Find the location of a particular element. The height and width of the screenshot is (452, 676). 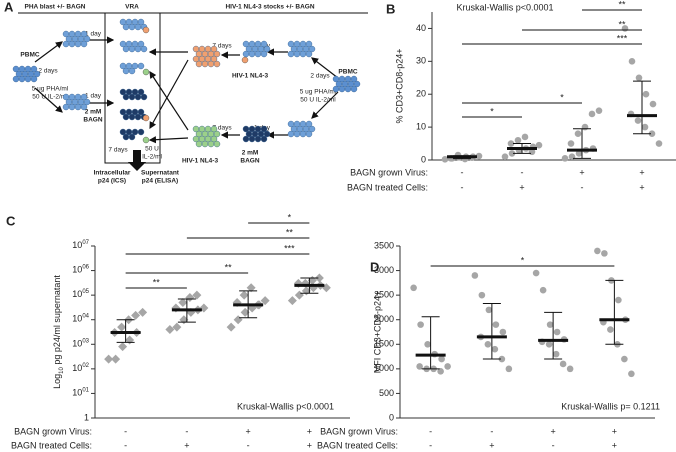

y-tick-label: 0 is located at coordinates (391, 417).